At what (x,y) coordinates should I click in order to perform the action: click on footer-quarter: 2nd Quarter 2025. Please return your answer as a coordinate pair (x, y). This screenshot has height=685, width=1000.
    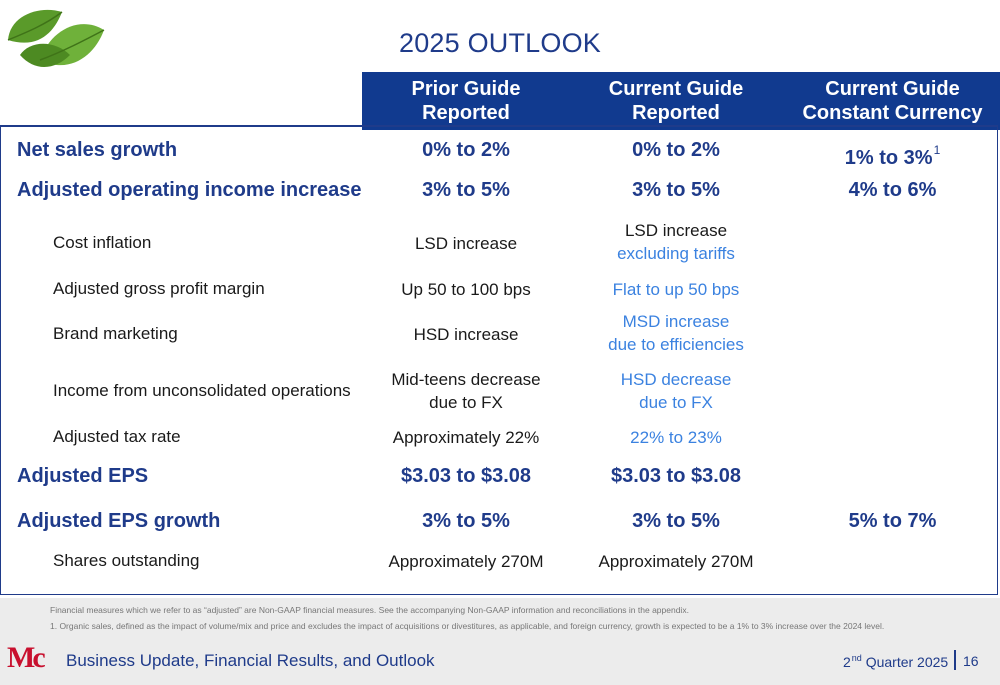
    Looking at the image, I should click on (895, 661).